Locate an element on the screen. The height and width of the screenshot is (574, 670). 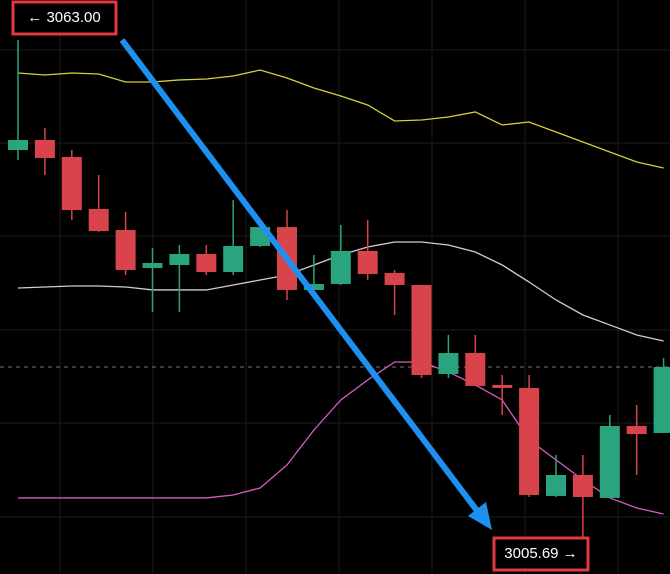
low-label: 3005.69 → is located at coordinates (540, 553).